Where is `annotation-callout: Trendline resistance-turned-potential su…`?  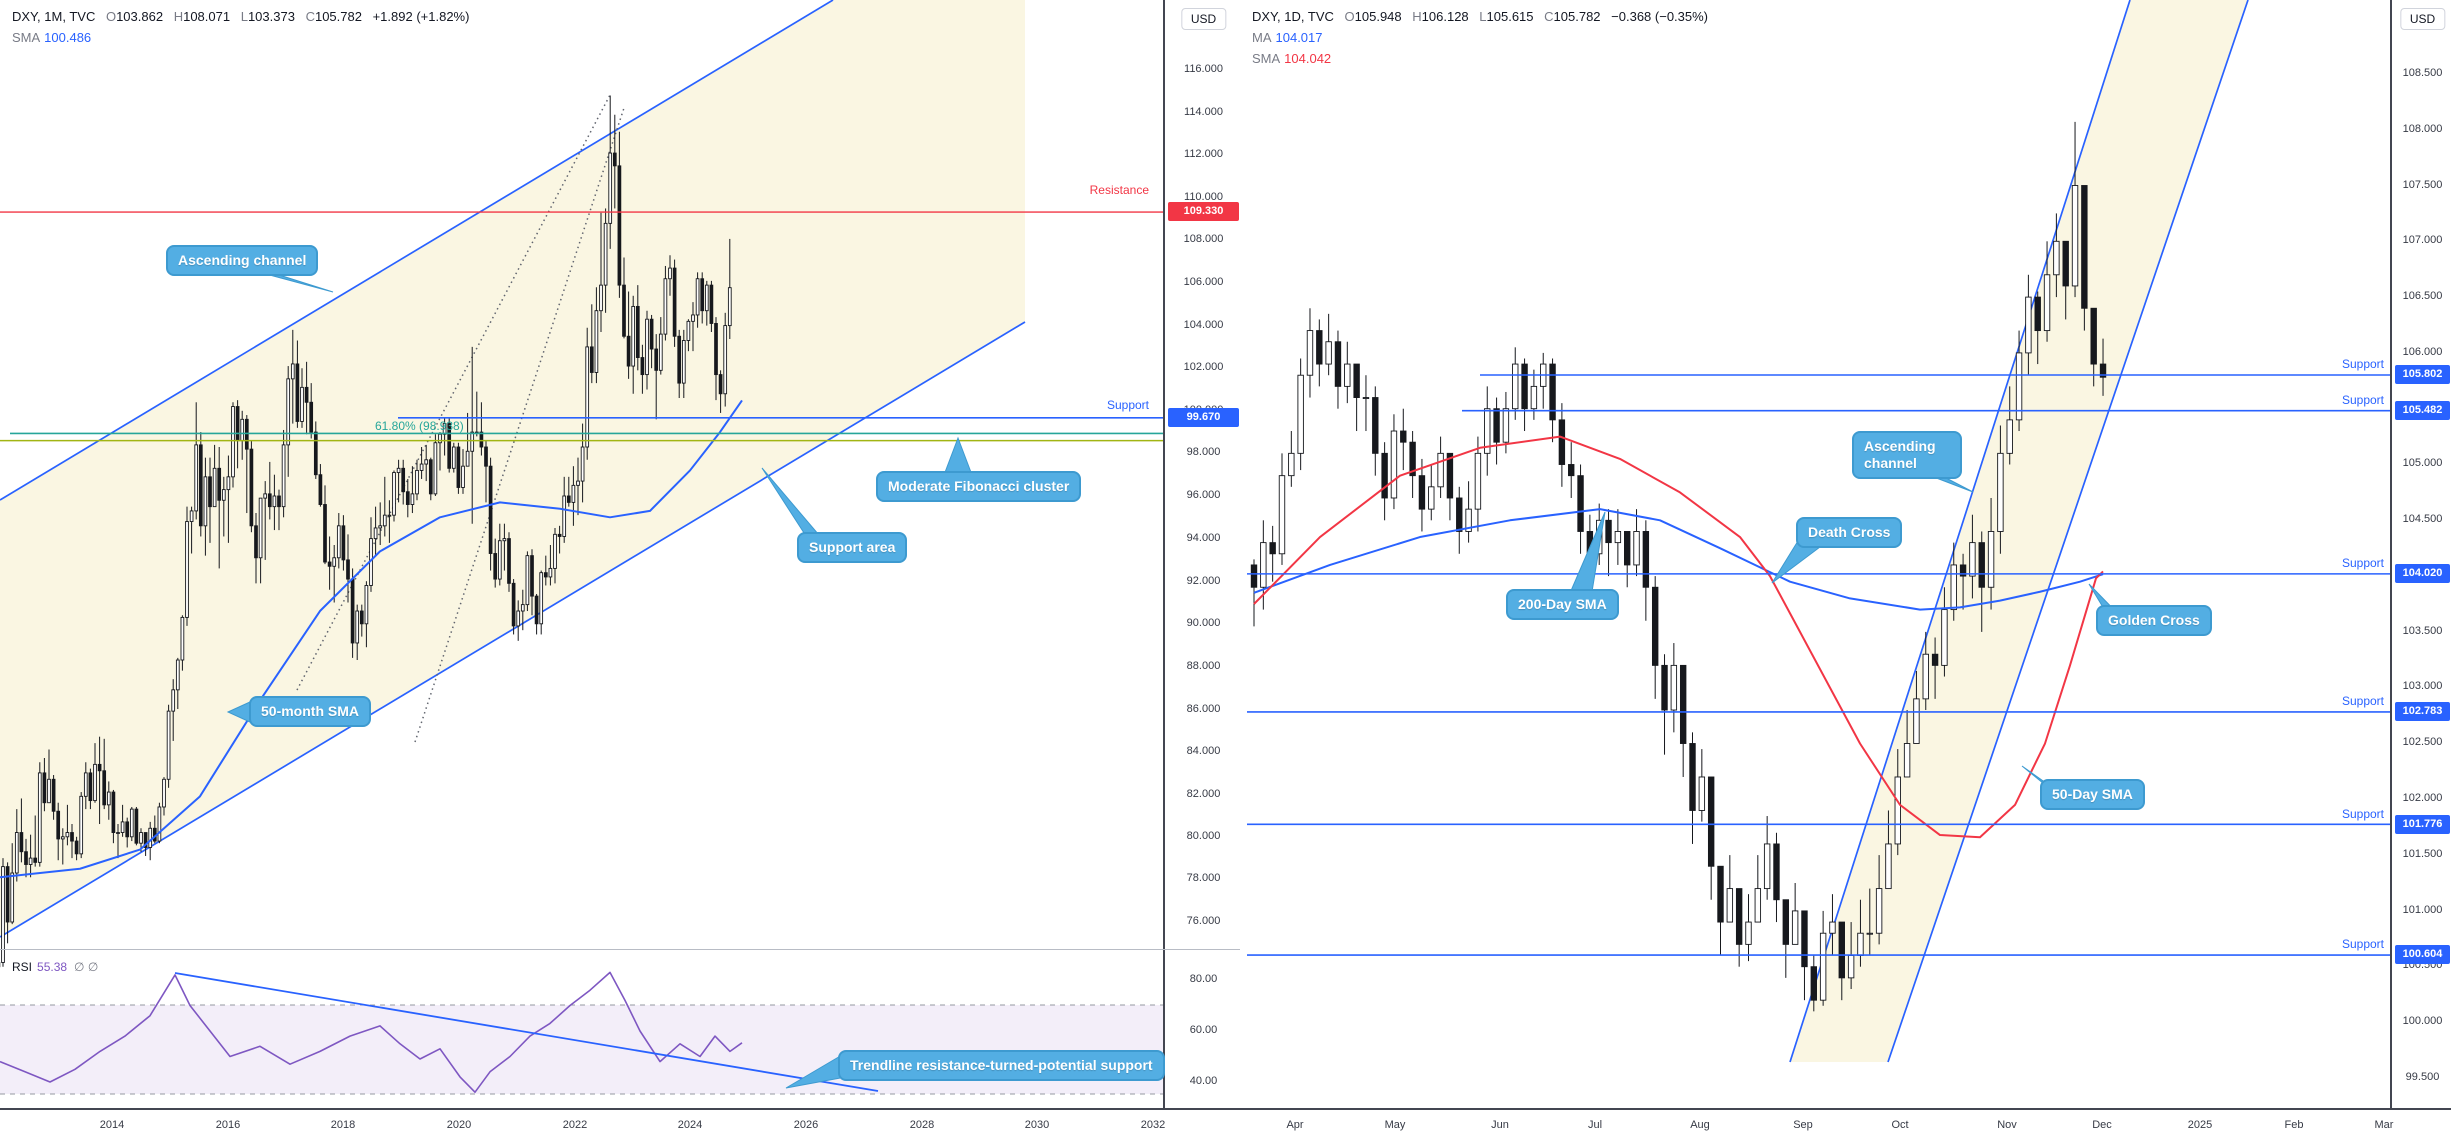
annotation-callout: Trendline resistance-turned-potential su… is located at coordinates (1001, 1065).